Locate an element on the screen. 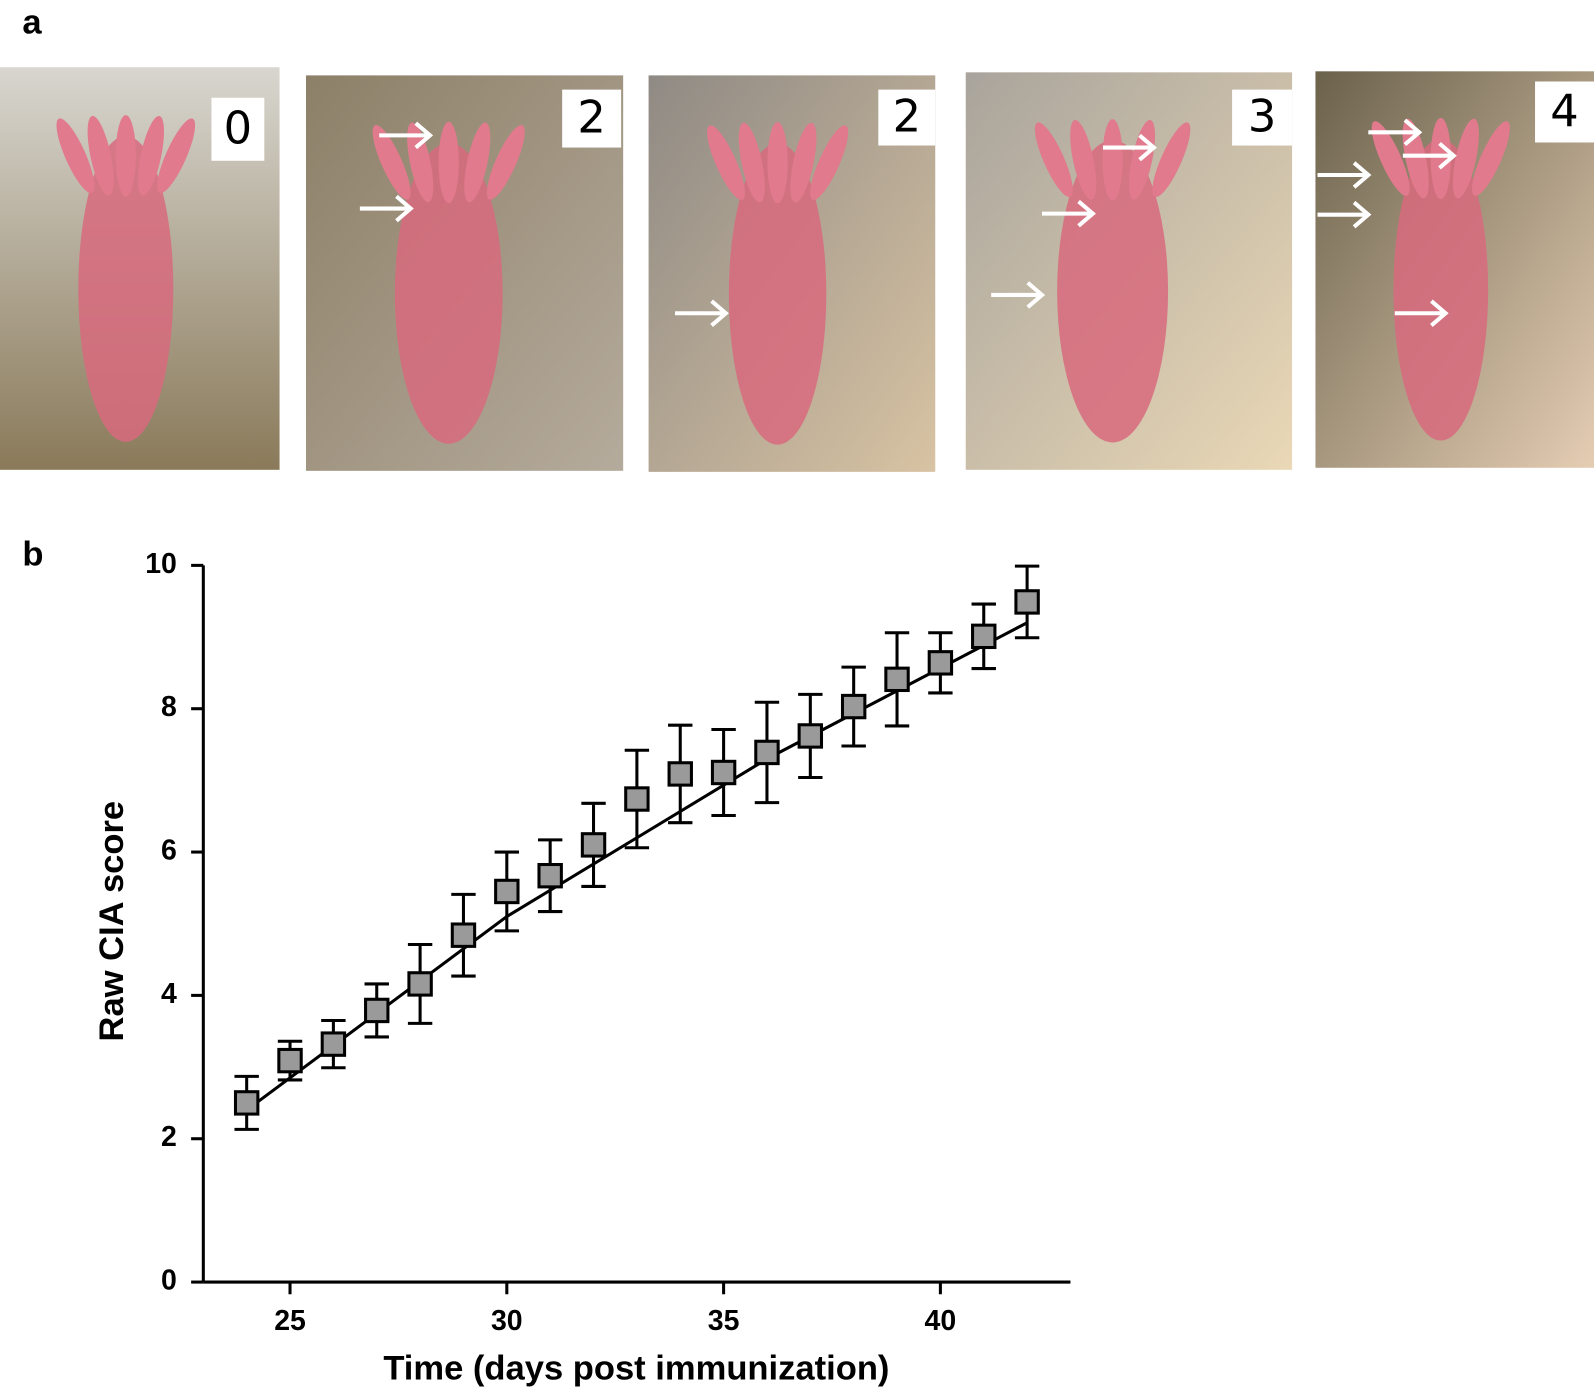  x-tick-label: 40 is located at coordinates (941, 1321).